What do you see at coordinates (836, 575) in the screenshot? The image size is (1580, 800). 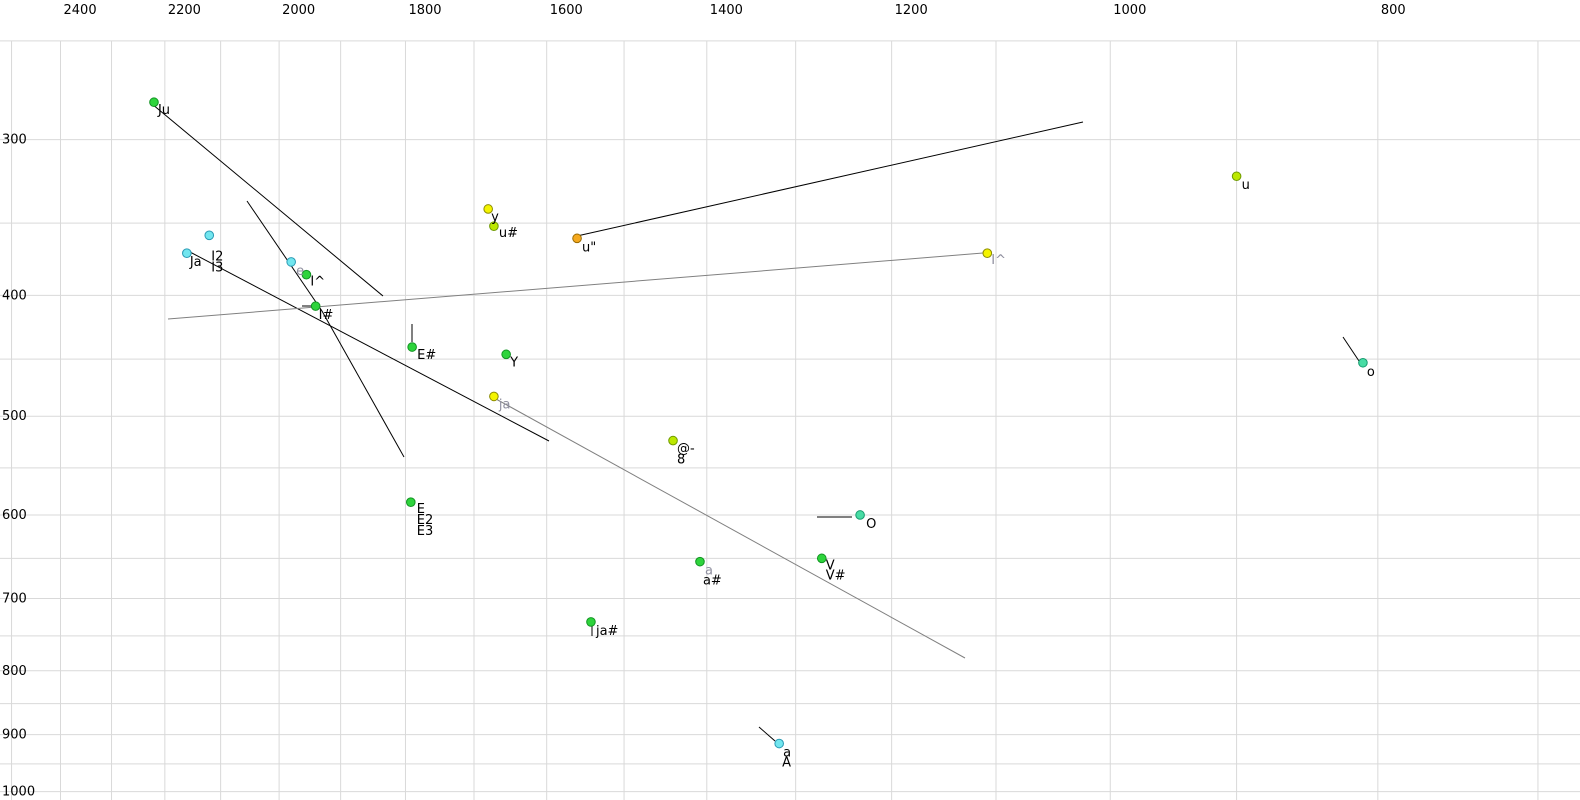 I see `point-label-V: V#` at bounding box center [836, 575].